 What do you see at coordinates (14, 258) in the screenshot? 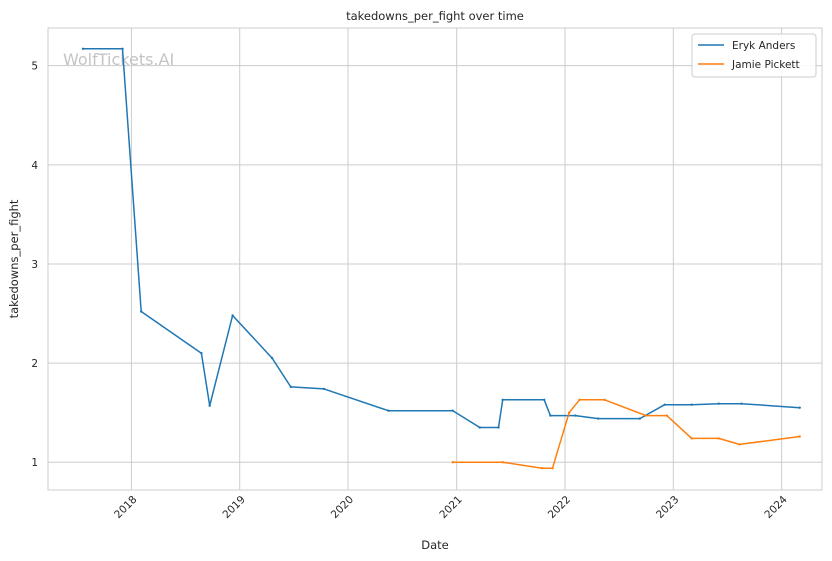
I see `y-axis-label: takedowns_per_fight` at bounding box center [14, 258].